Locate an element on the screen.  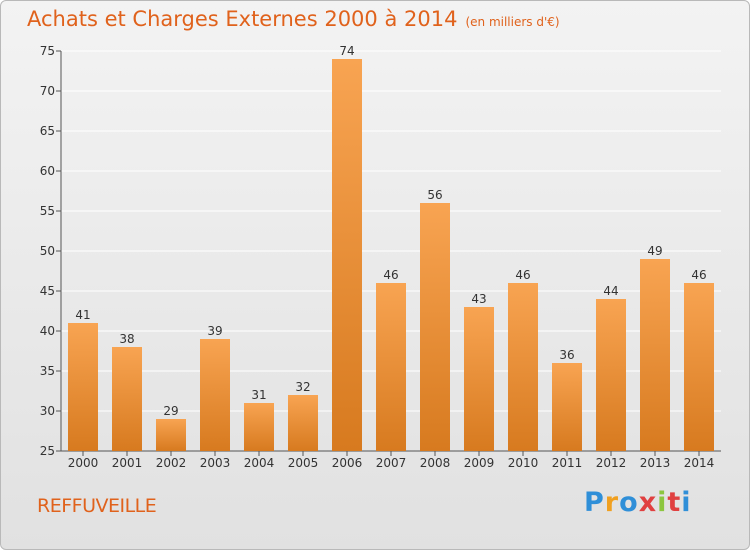
data-label-2002: 29 is located at coordinates (170, 411).